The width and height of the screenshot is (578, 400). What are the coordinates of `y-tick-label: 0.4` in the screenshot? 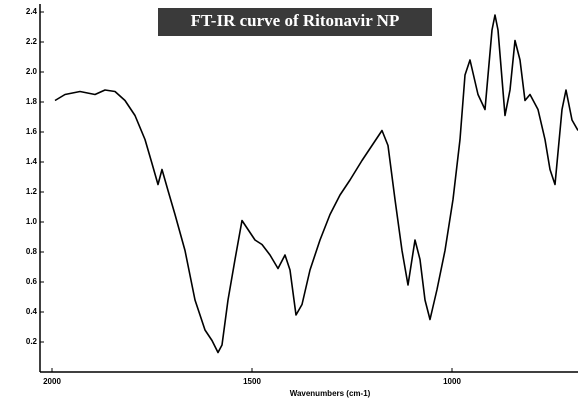 It's located at (32, 311).